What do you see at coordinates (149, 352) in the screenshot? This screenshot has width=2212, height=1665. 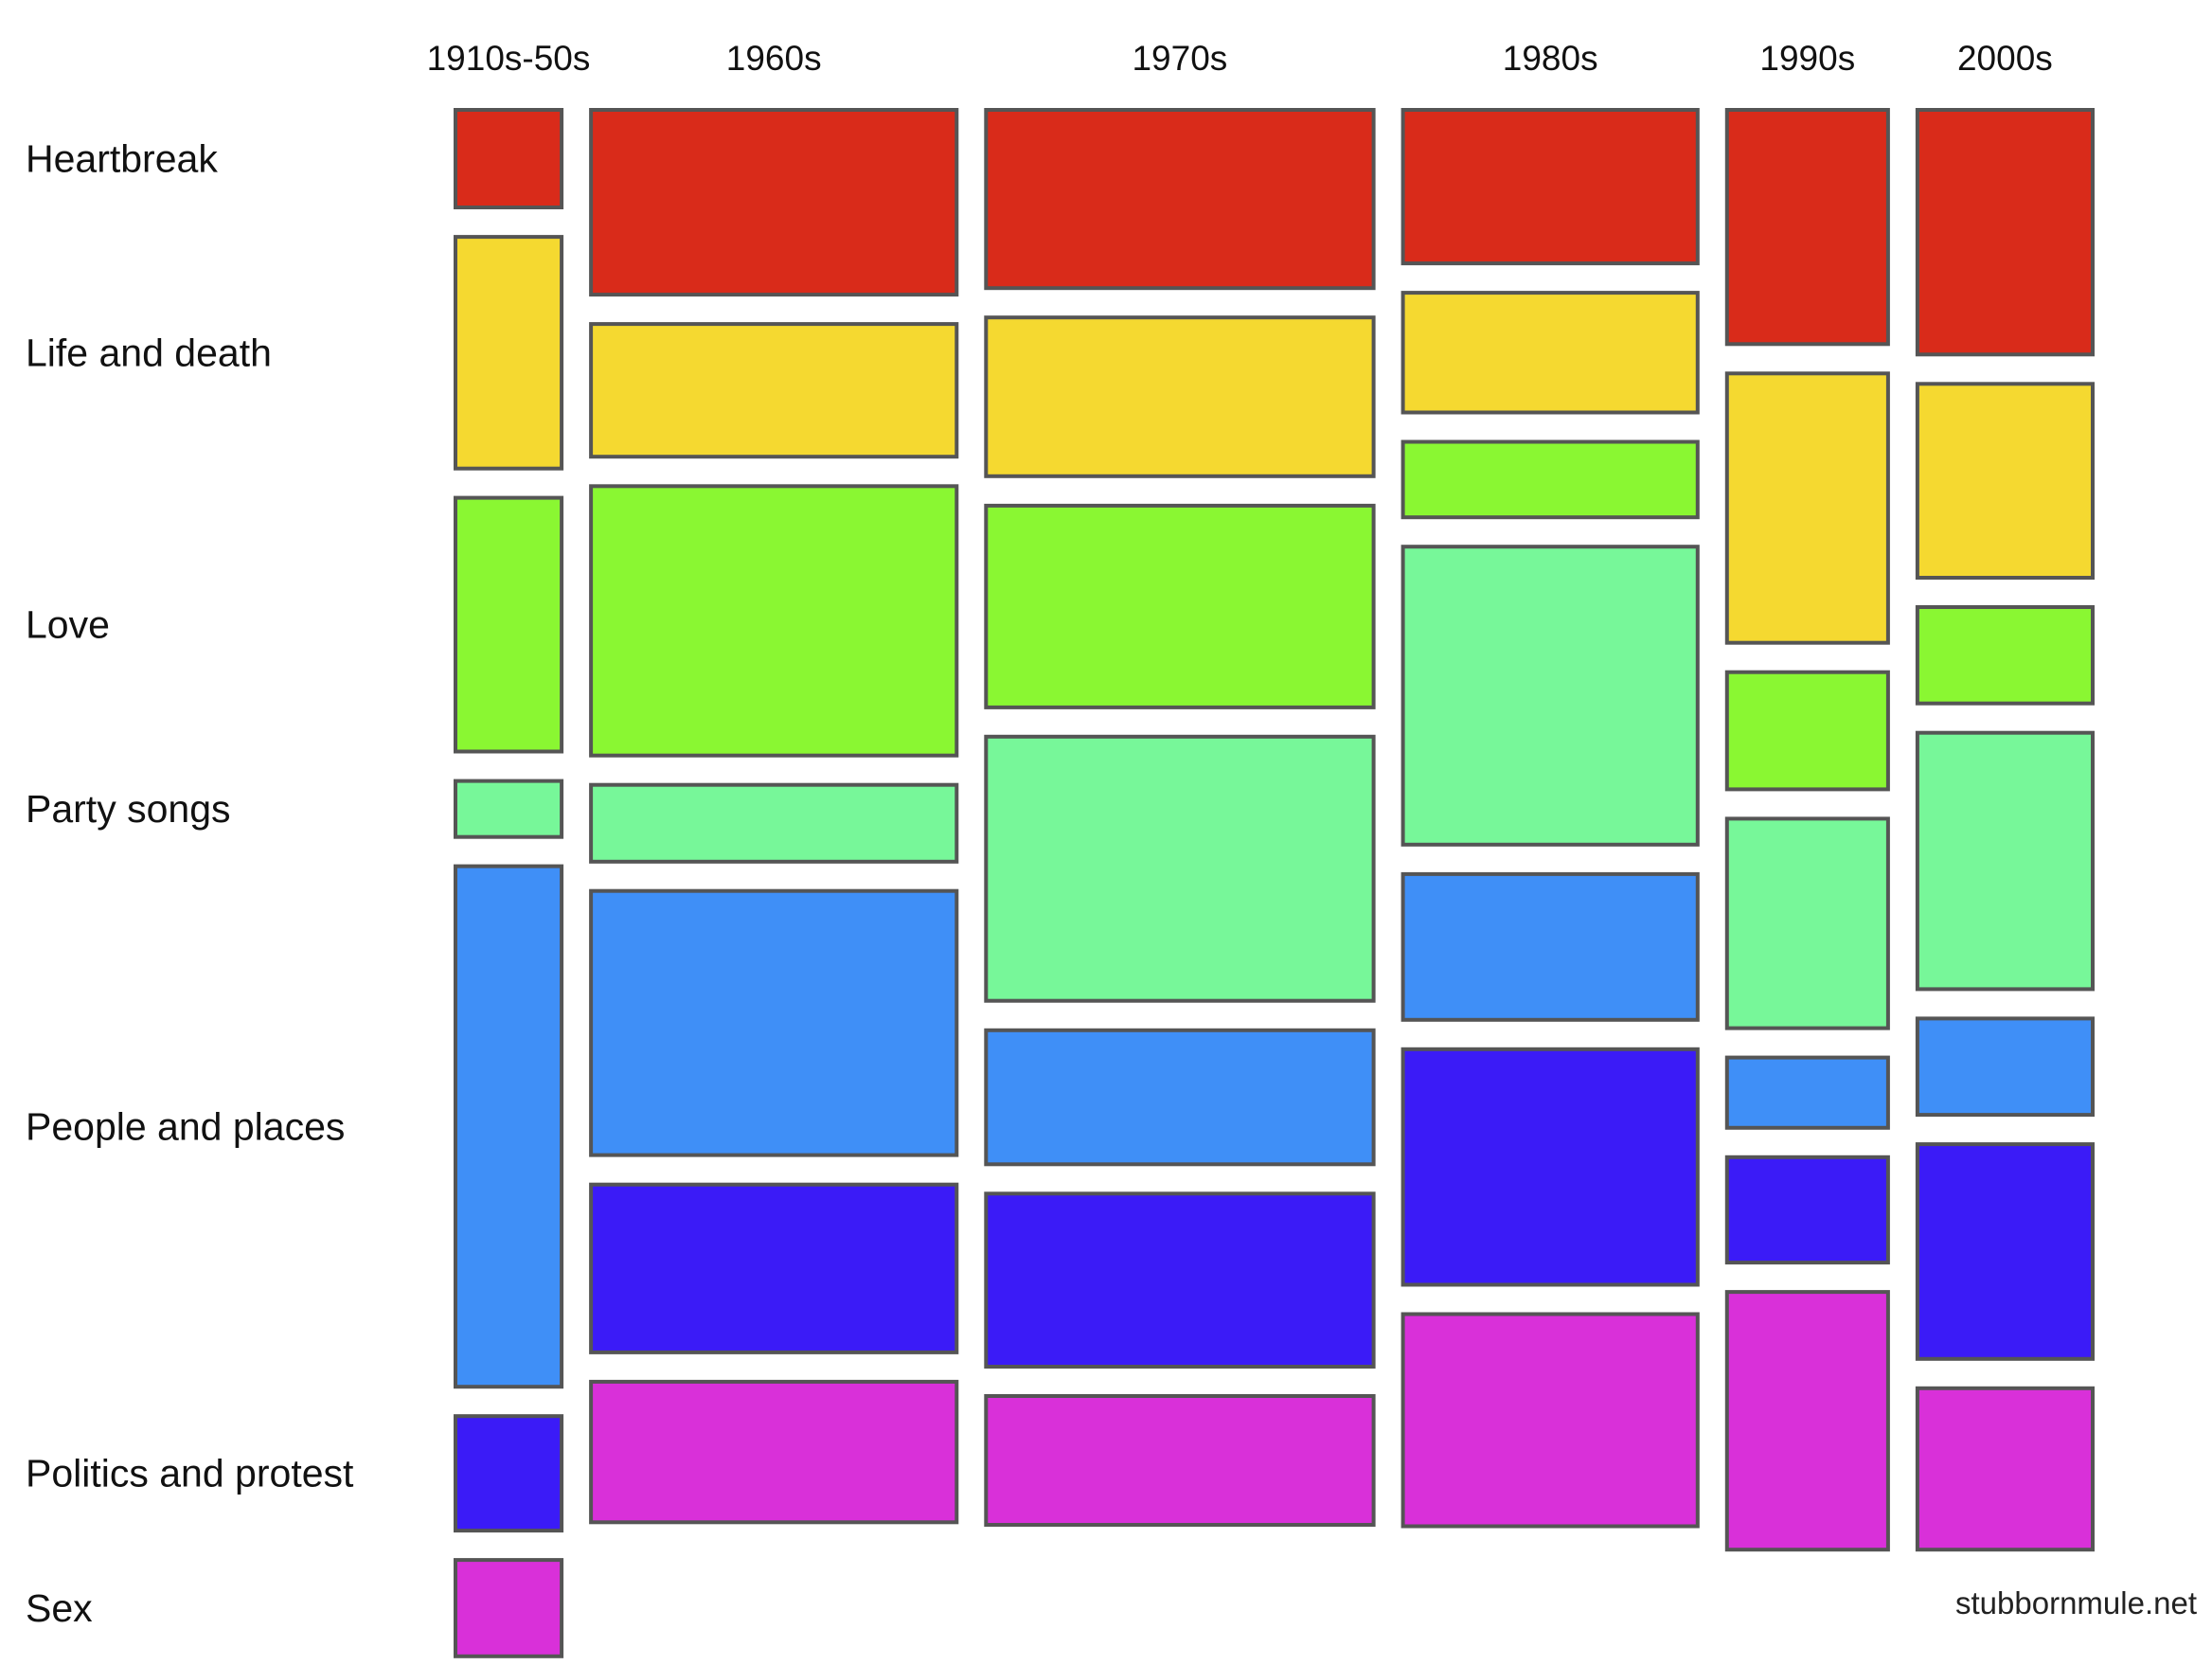 I see `row-label-life-and-death: Life and death` at bounding box center [149, 352].